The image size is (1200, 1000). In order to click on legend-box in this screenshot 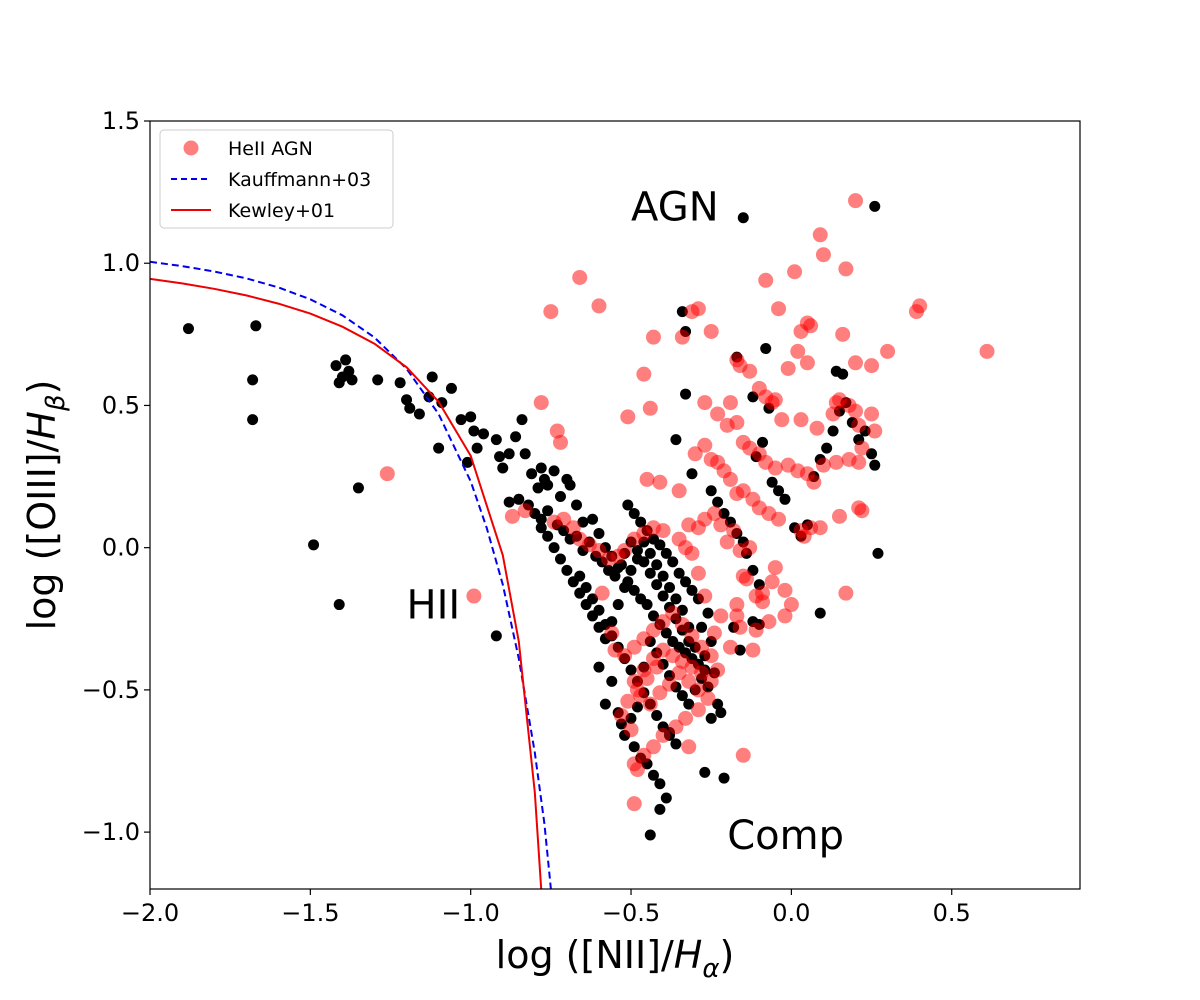, I will do `click(276, 179)`.